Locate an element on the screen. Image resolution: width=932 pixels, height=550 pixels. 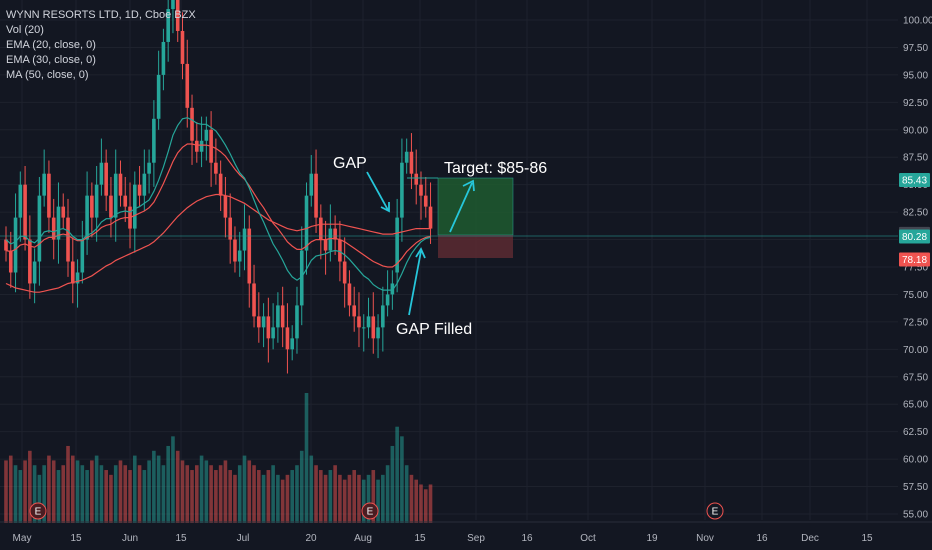
time-tick-label: Oct is located at coordinates (588, 538).